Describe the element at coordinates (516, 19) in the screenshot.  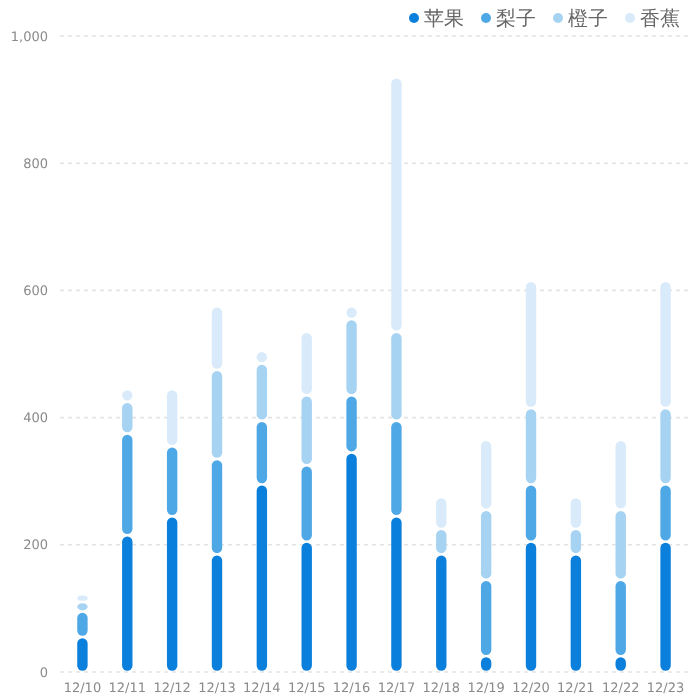
I see `legend-label: 梨子` at that location.